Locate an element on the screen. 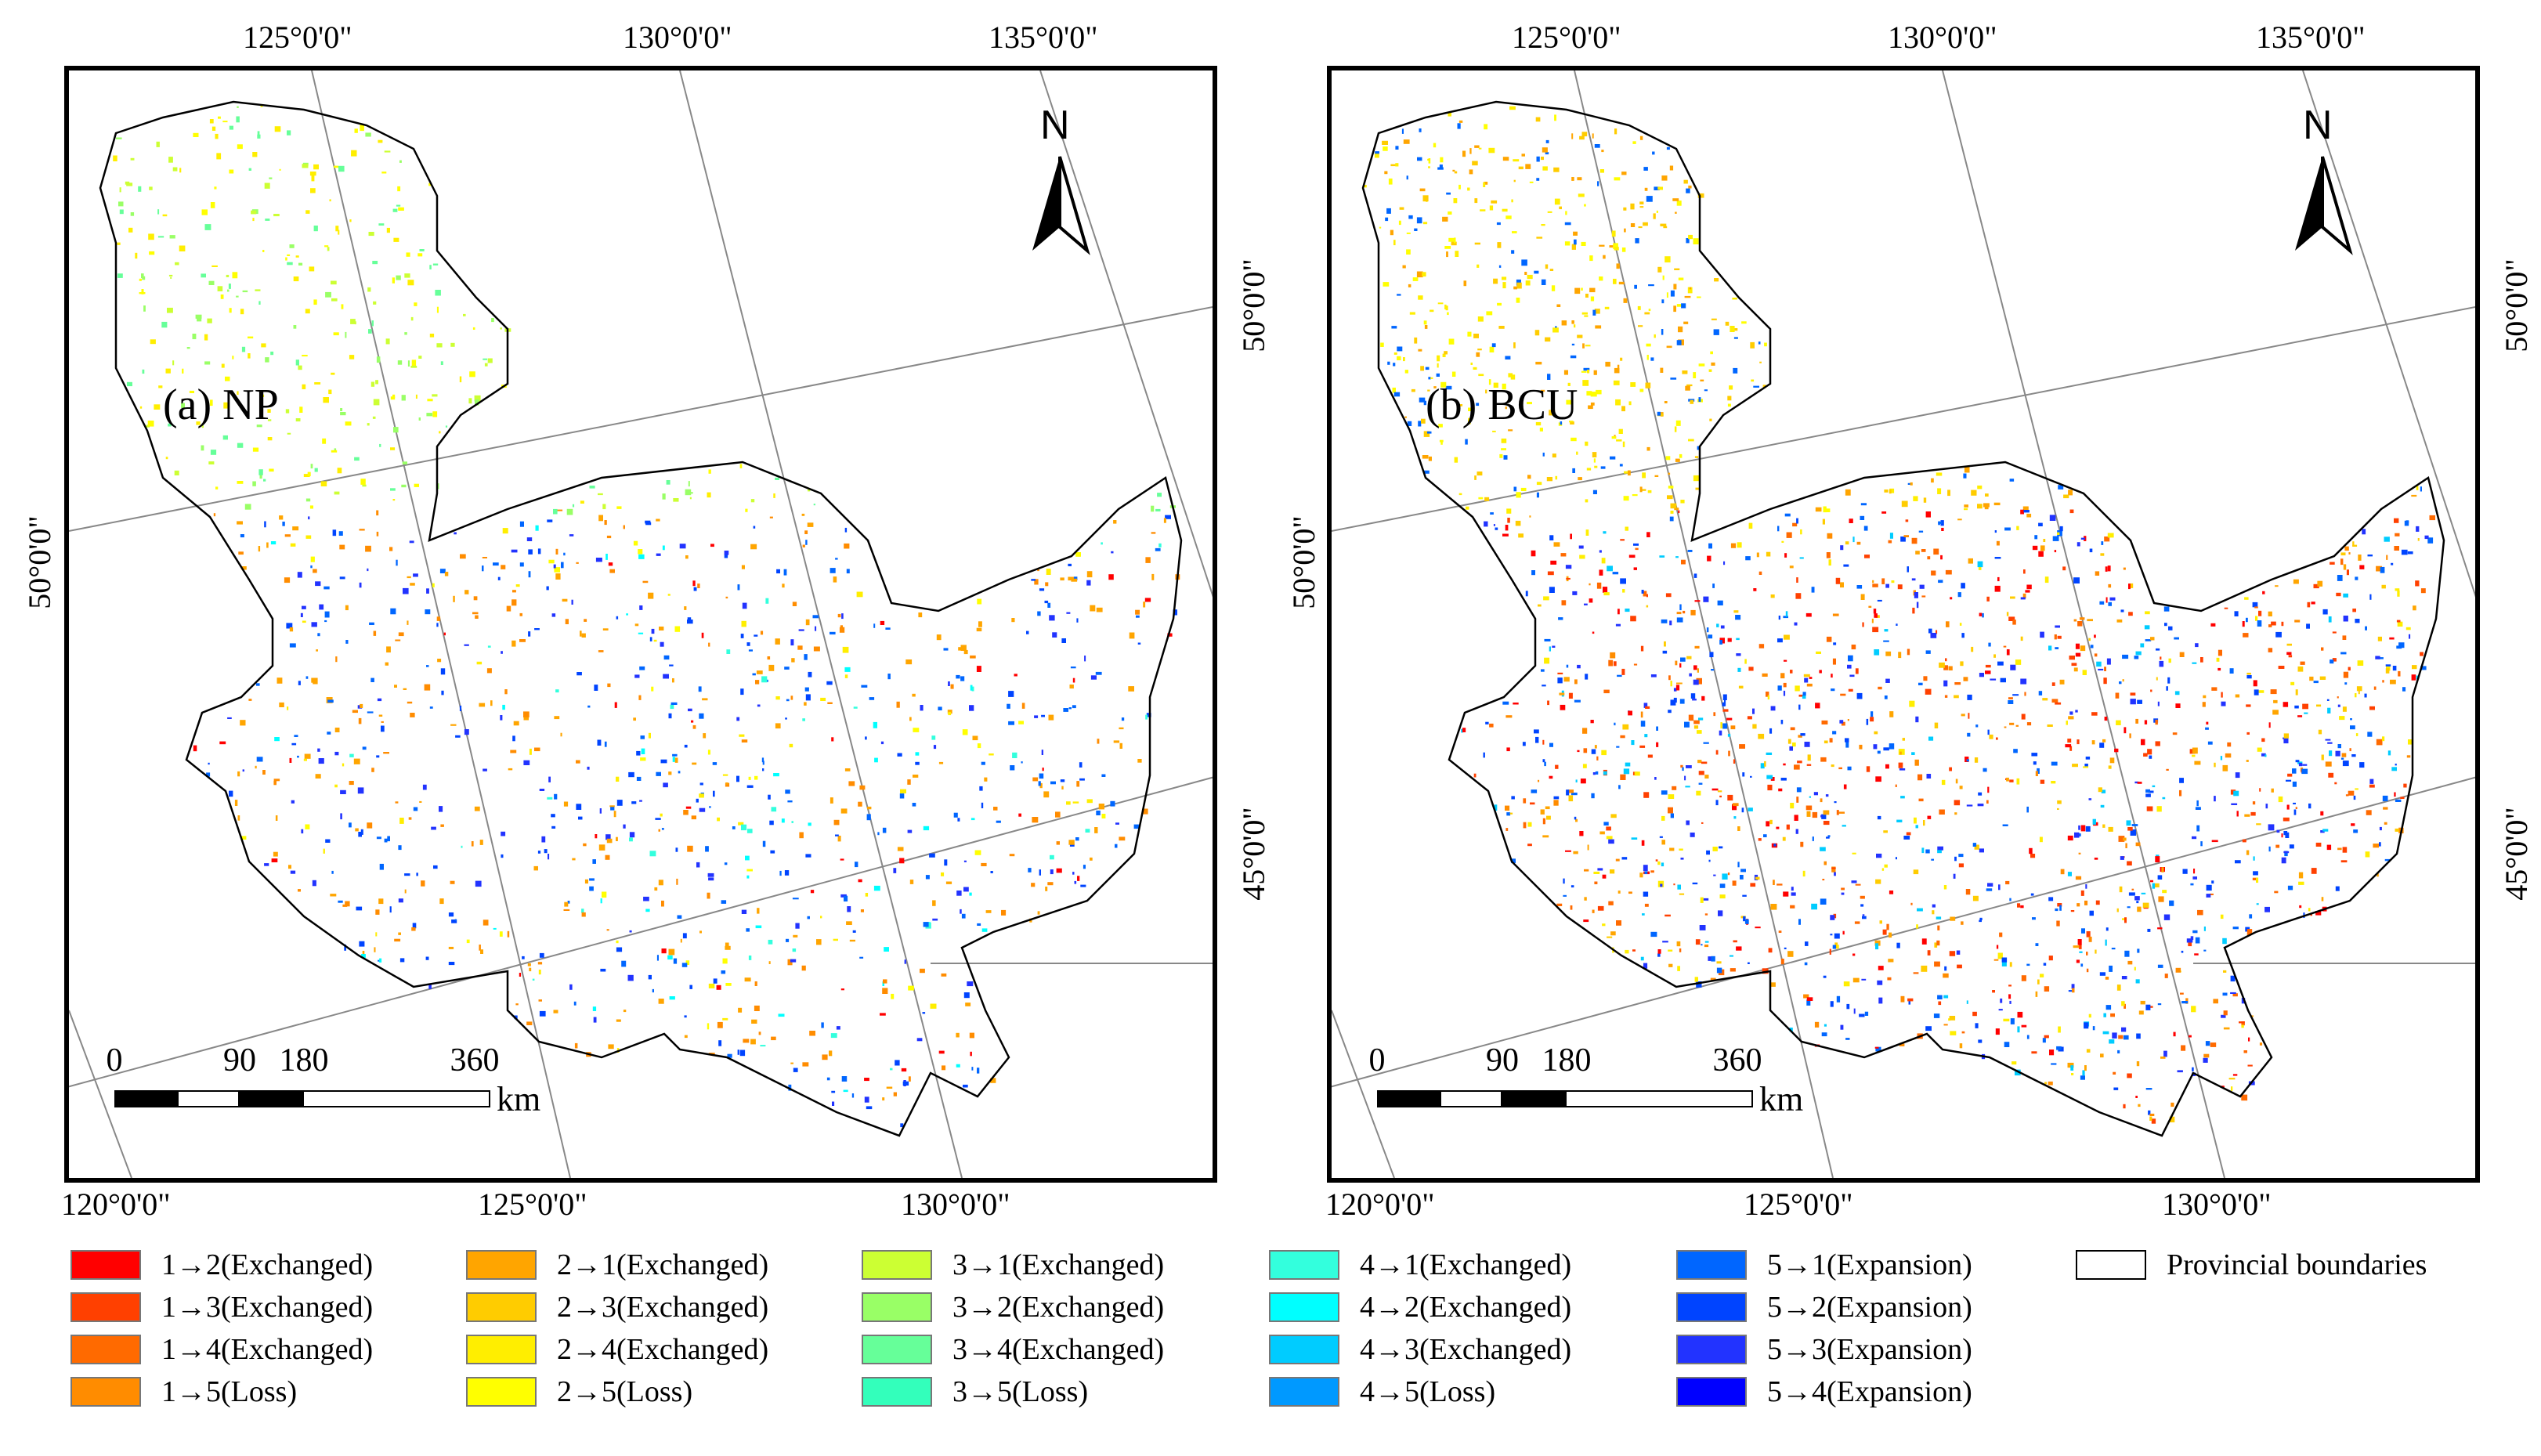  legend-label: 5→3(Expansion) is located at coordinates (1869, 1349).